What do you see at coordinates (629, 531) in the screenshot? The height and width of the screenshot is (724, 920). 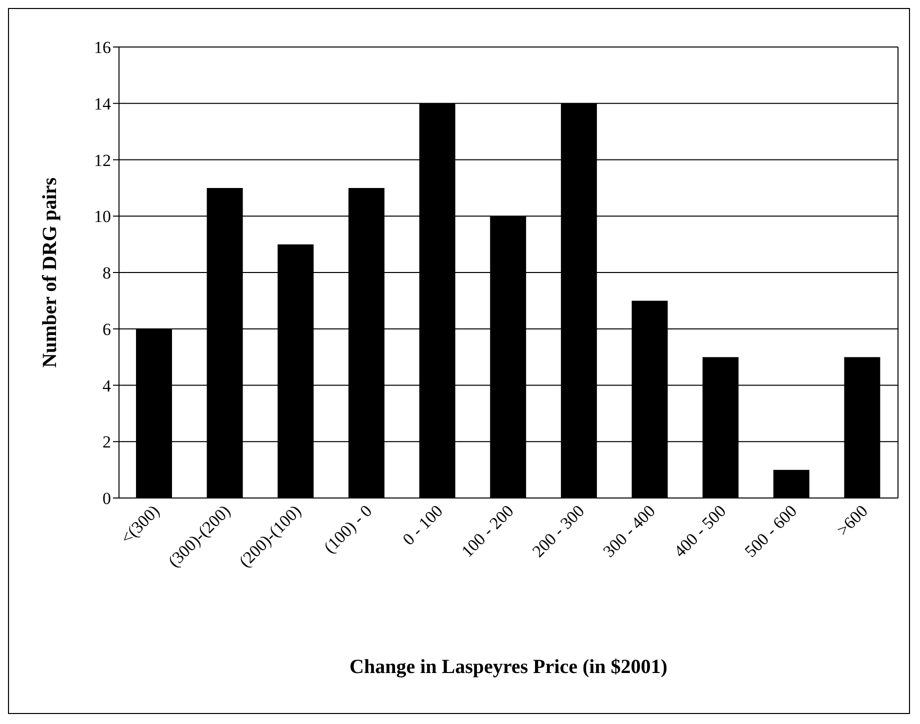 I see `x-tick-label: 300 - 400` at bounding box center [629, 531].